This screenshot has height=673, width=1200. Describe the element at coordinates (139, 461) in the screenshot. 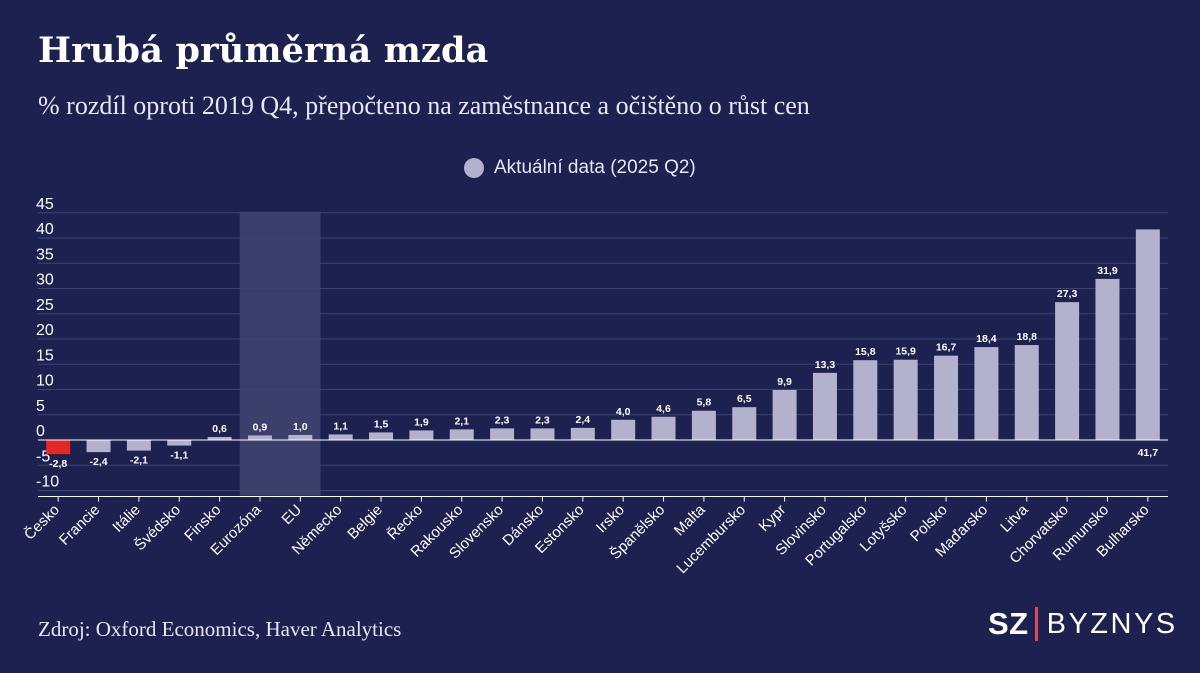

I see `data-label: -2,1` at that location.